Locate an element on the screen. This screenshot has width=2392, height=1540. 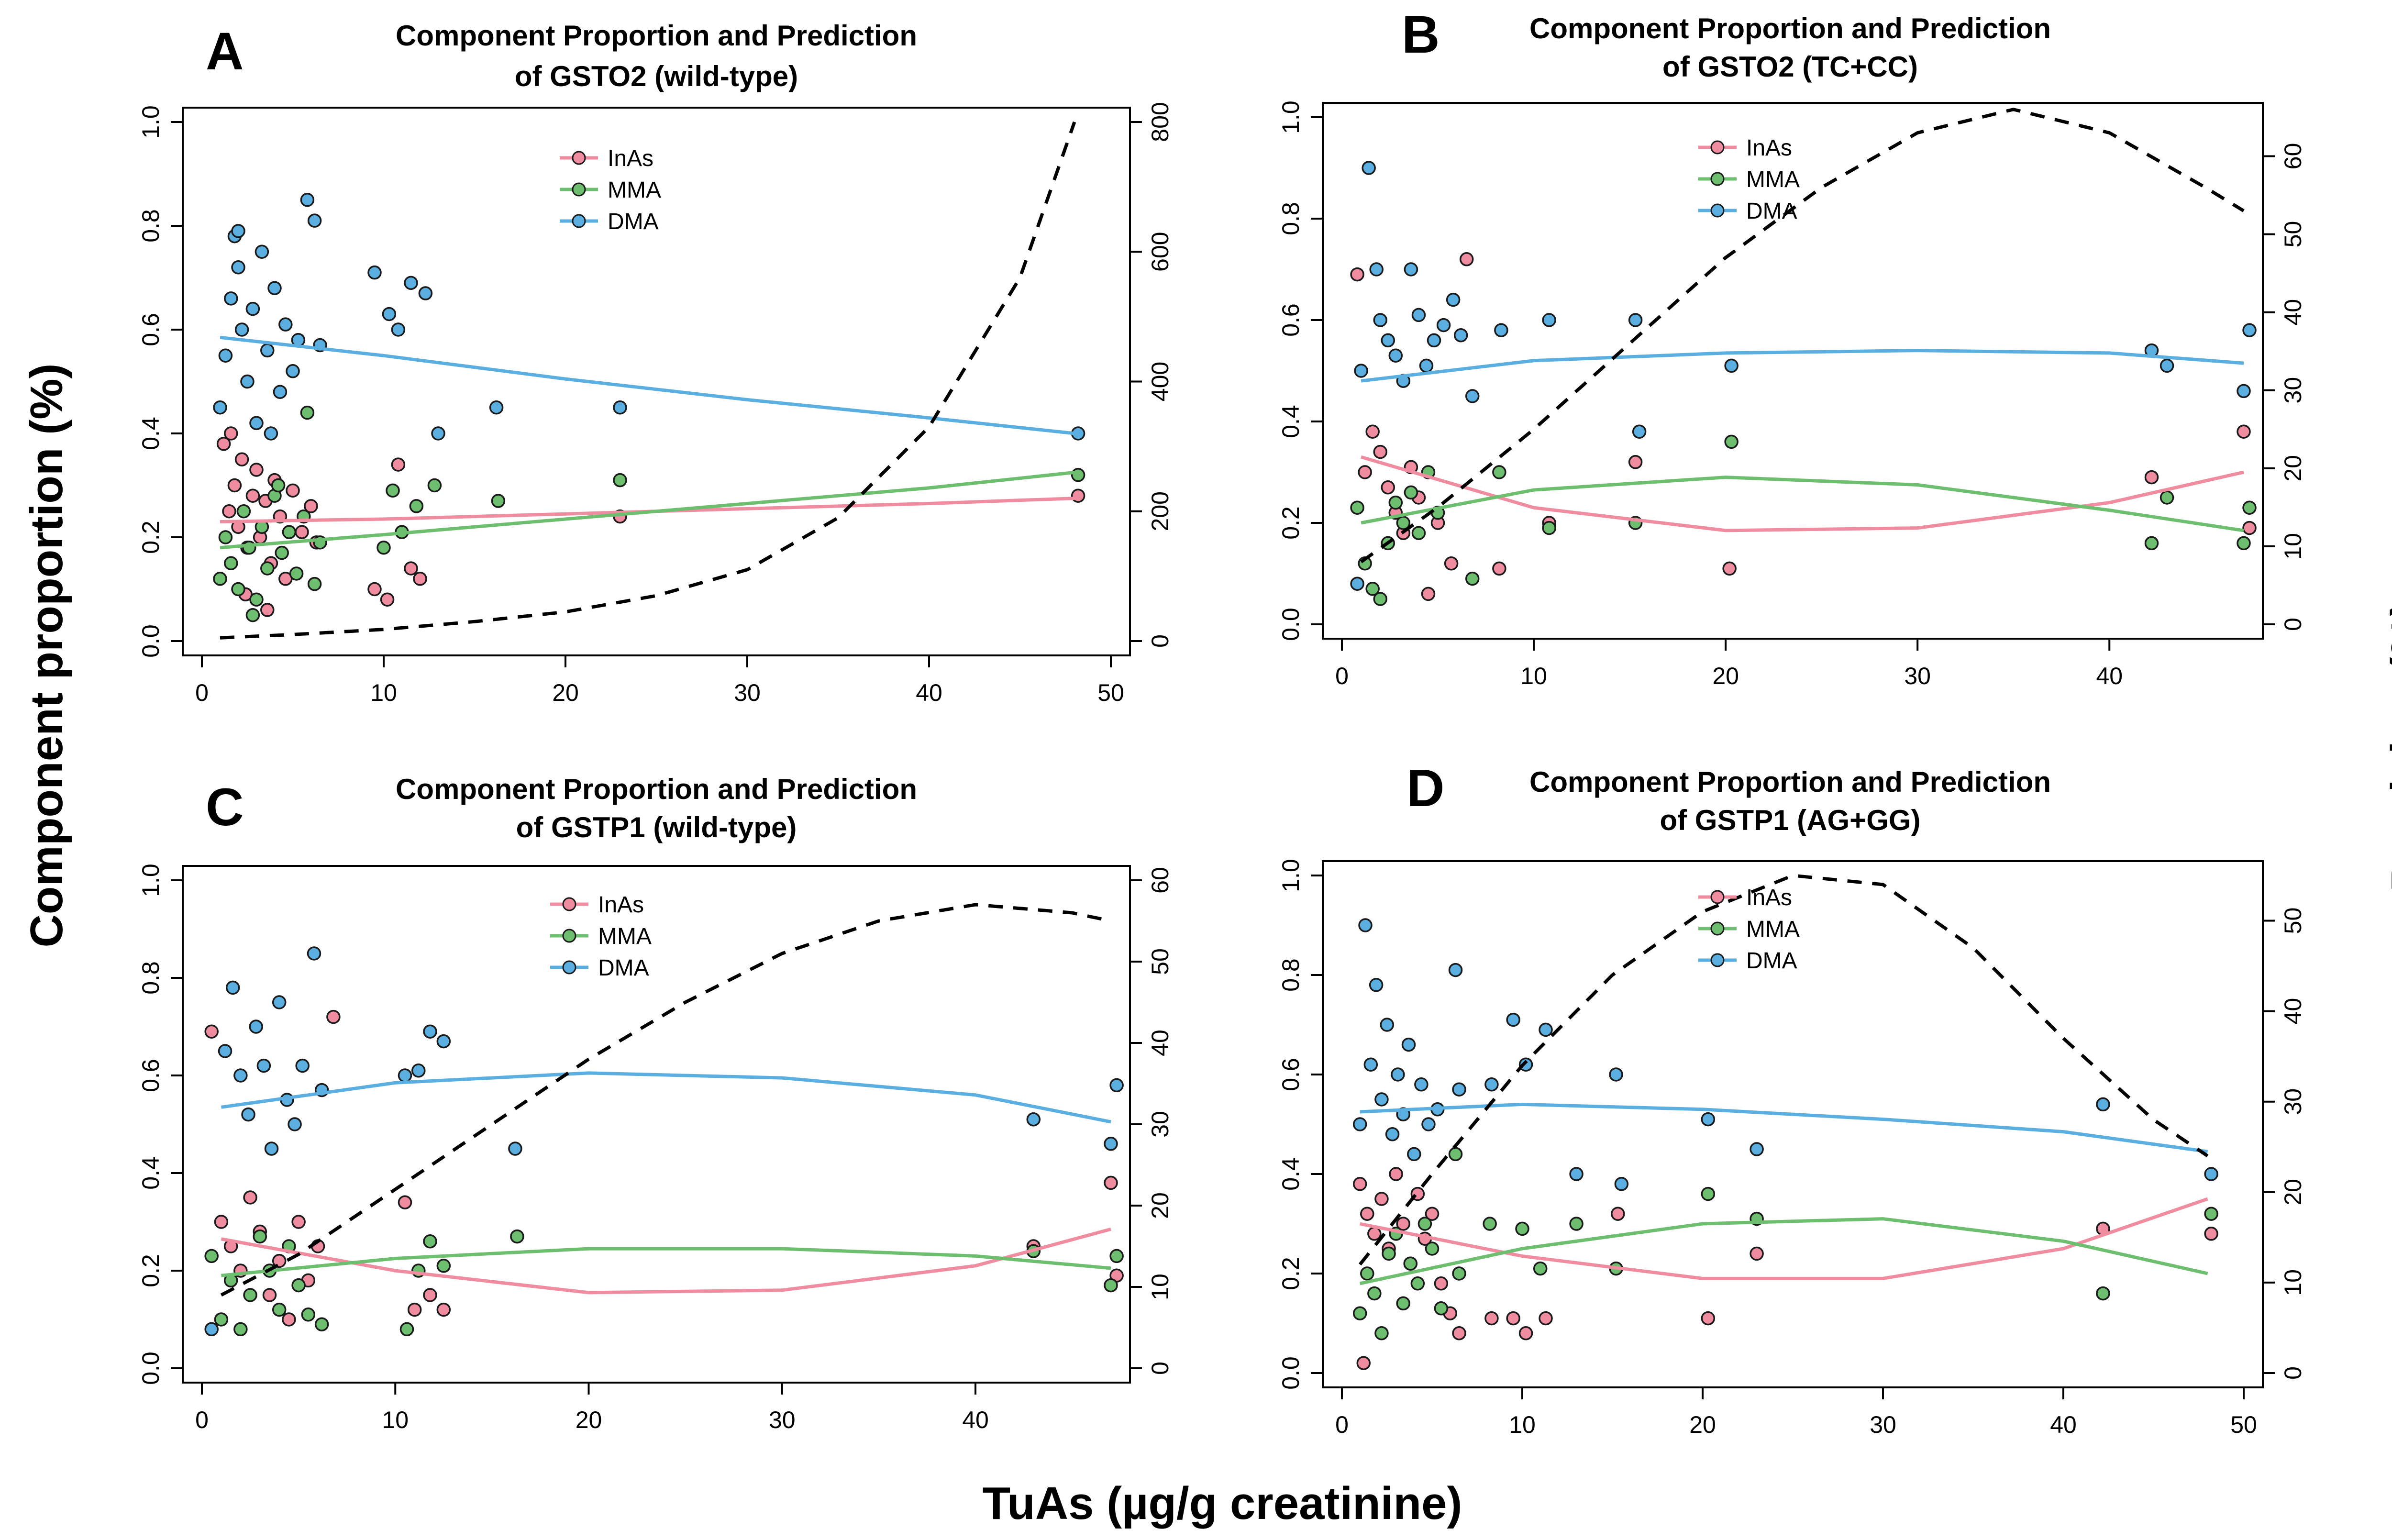
legend-marker-mma is located at coordinates (569, 936).